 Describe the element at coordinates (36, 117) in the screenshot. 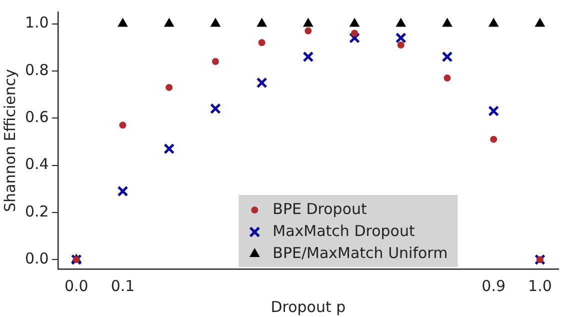

I see `y-tick-label: 0.6` at that location.